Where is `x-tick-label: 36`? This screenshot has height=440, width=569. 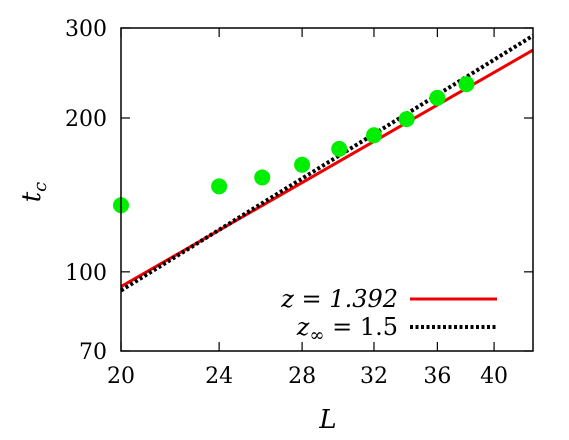 x-tick-label: 36 is located at coordinates (437, 376).